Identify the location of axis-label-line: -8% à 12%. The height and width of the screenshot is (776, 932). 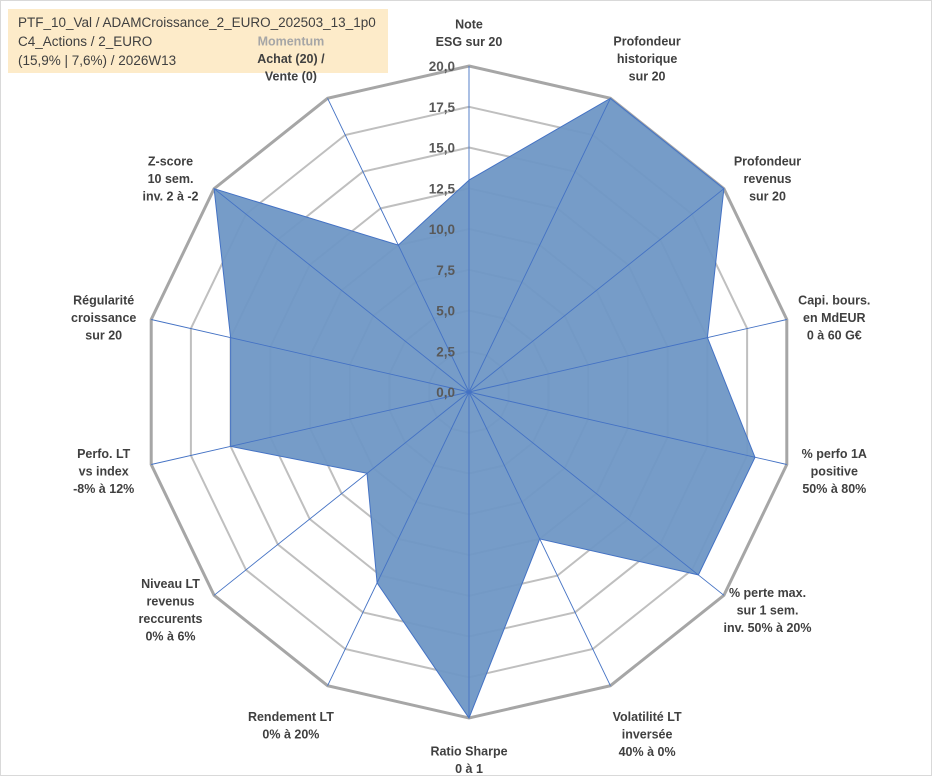
(103, 489).